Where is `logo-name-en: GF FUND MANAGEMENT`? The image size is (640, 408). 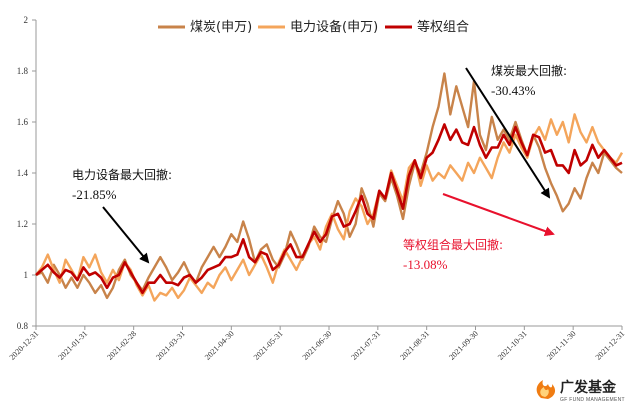 logo-name-en: GF FUND MANAGEMENT is located at coordinates (592, 400).